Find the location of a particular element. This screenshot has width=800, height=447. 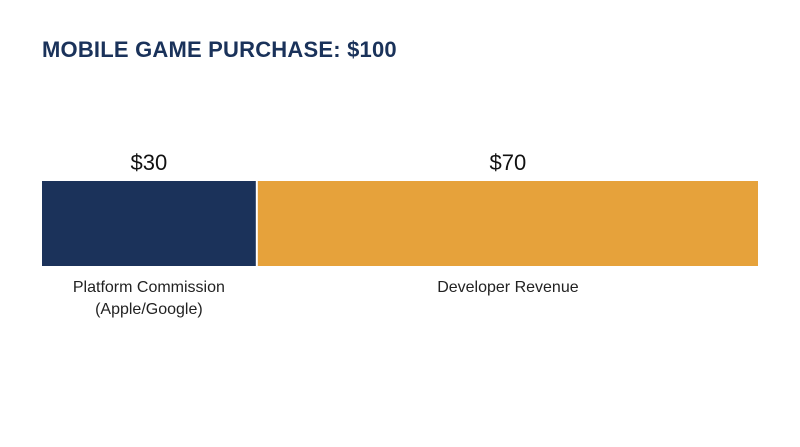

category-label-1-line-1: Platform Commission is located at coordinates (149, 287).